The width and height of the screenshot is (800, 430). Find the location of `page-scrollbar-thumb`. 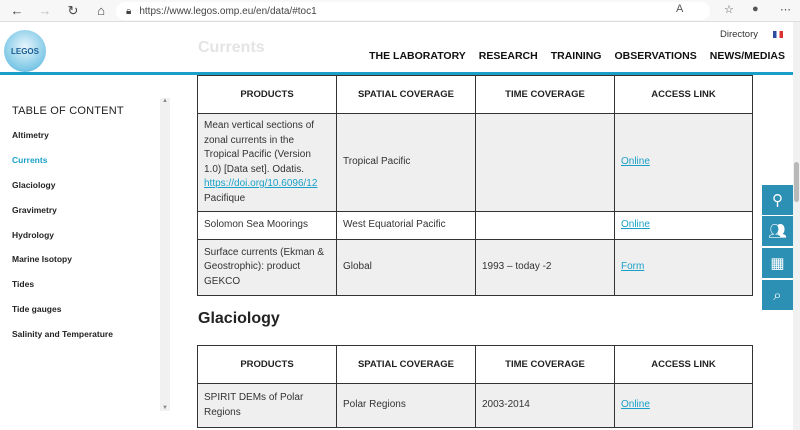

page-scrollbar-thumb is located at coordinates (796, 182).